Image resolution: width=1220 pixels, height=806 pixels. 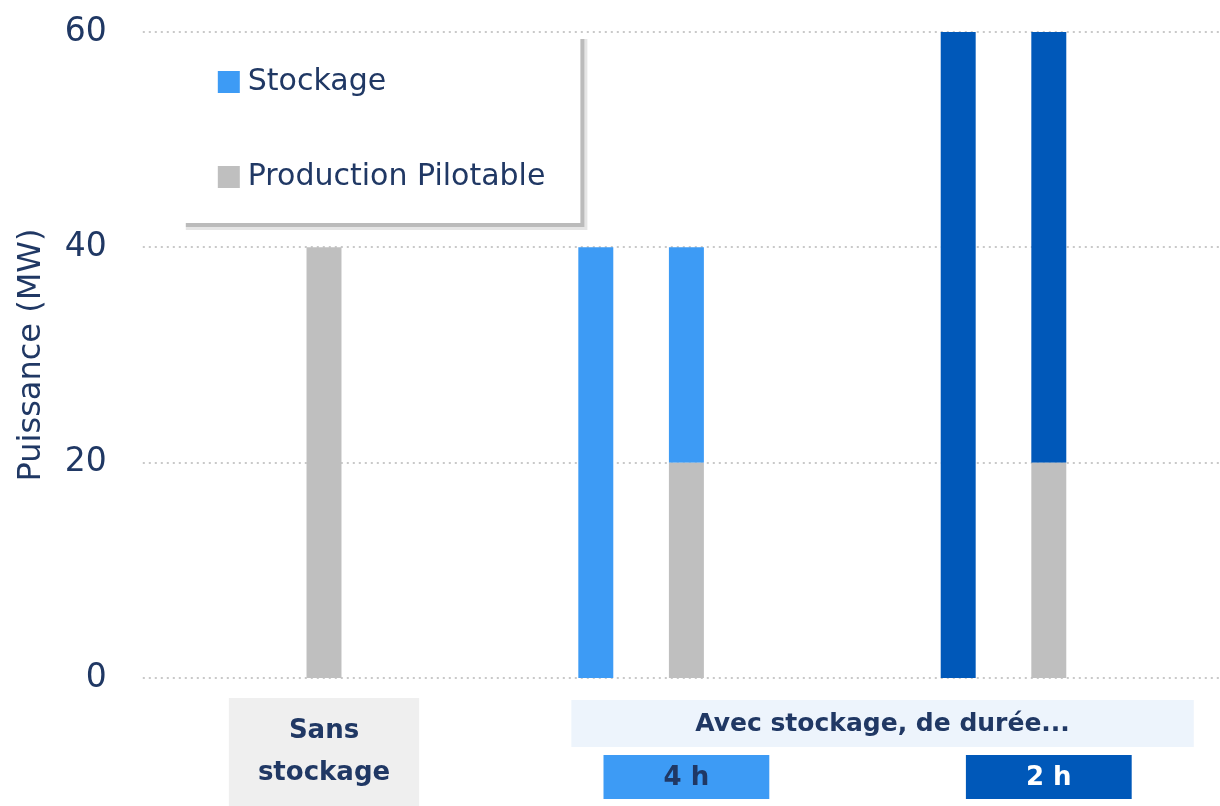 I want to click on y-tick-label: 40, so click(x=85, y=244).